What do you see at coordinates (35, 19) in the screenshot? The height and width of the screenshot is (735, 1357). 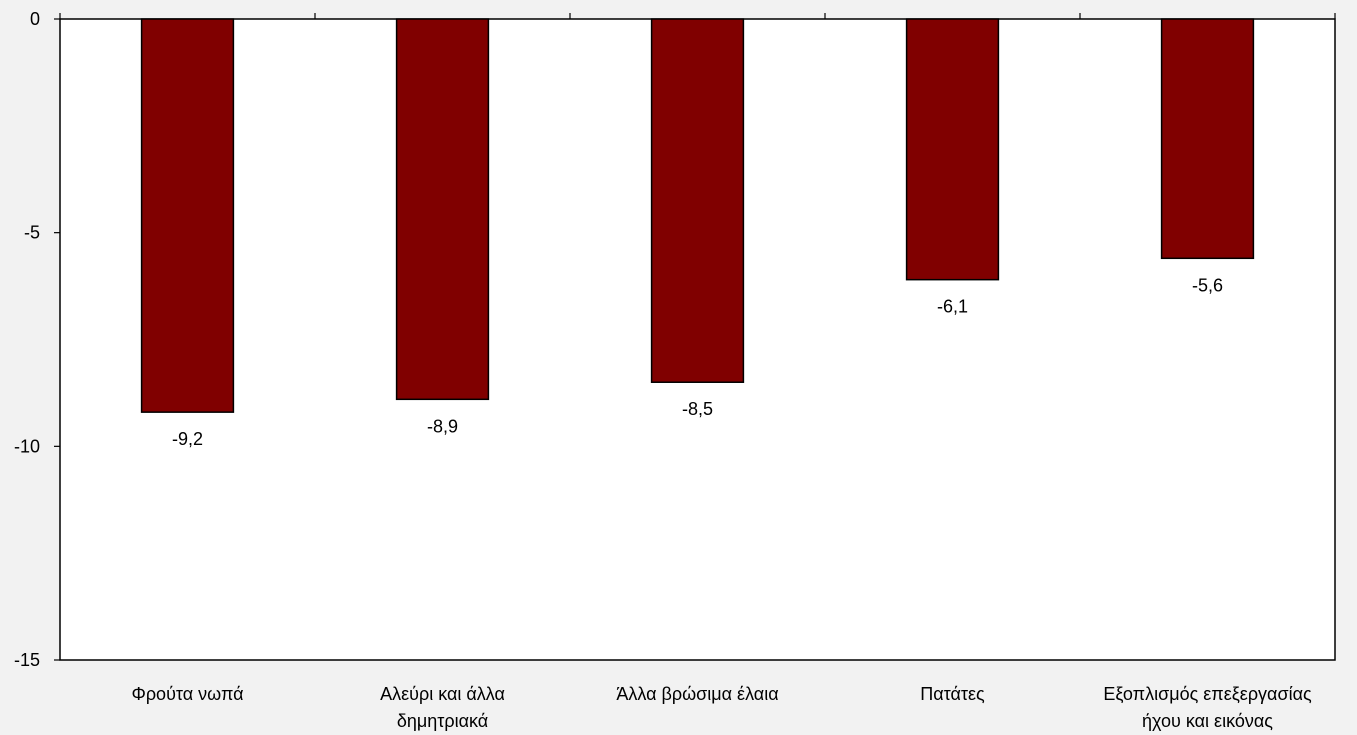 I see `y-tick-label: 0` at bounding box center [35, 19].